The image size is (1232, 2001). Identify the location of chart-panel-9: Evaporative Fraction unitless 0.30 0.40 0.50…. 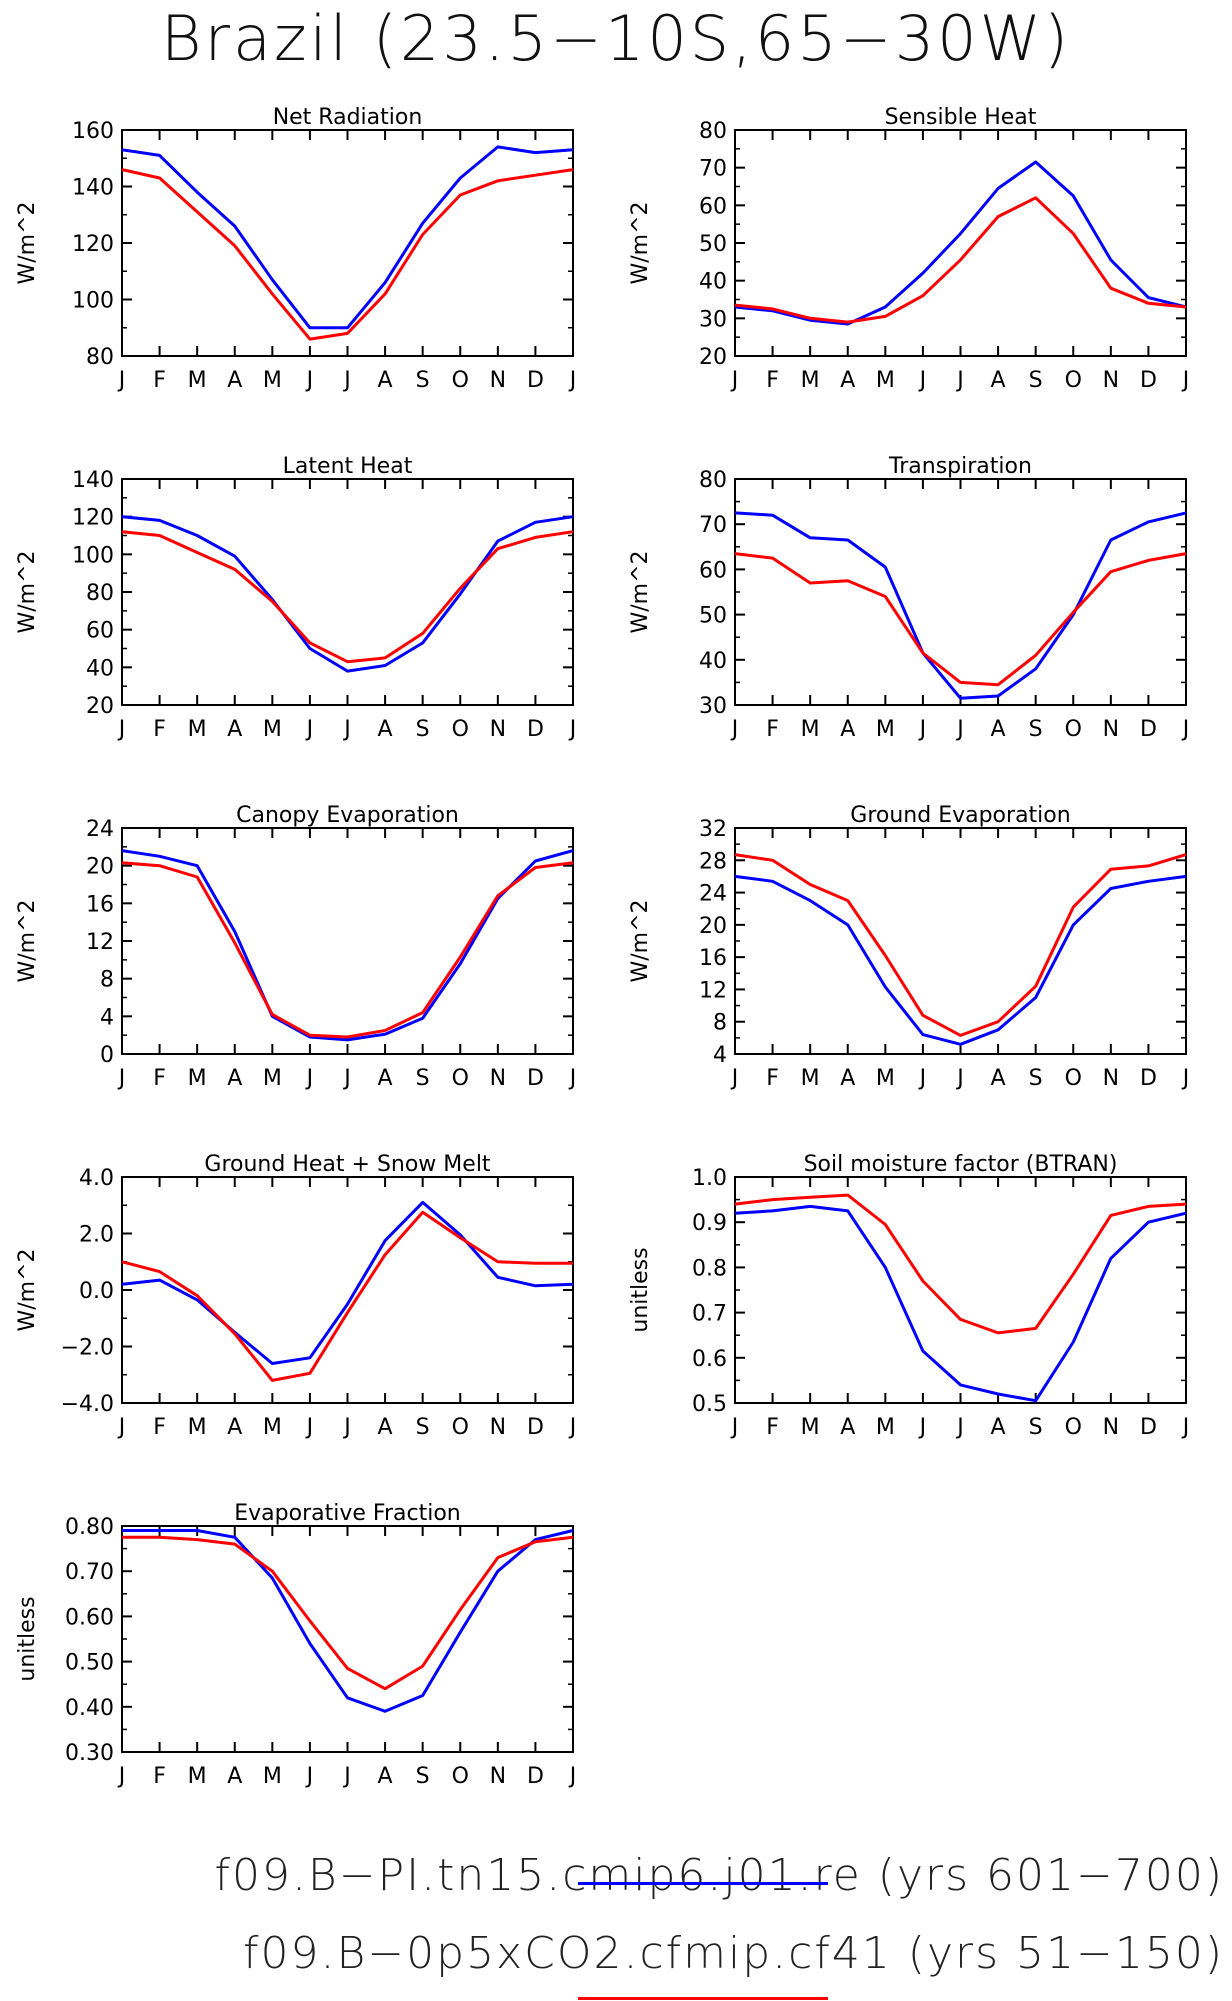
(295, 1645).